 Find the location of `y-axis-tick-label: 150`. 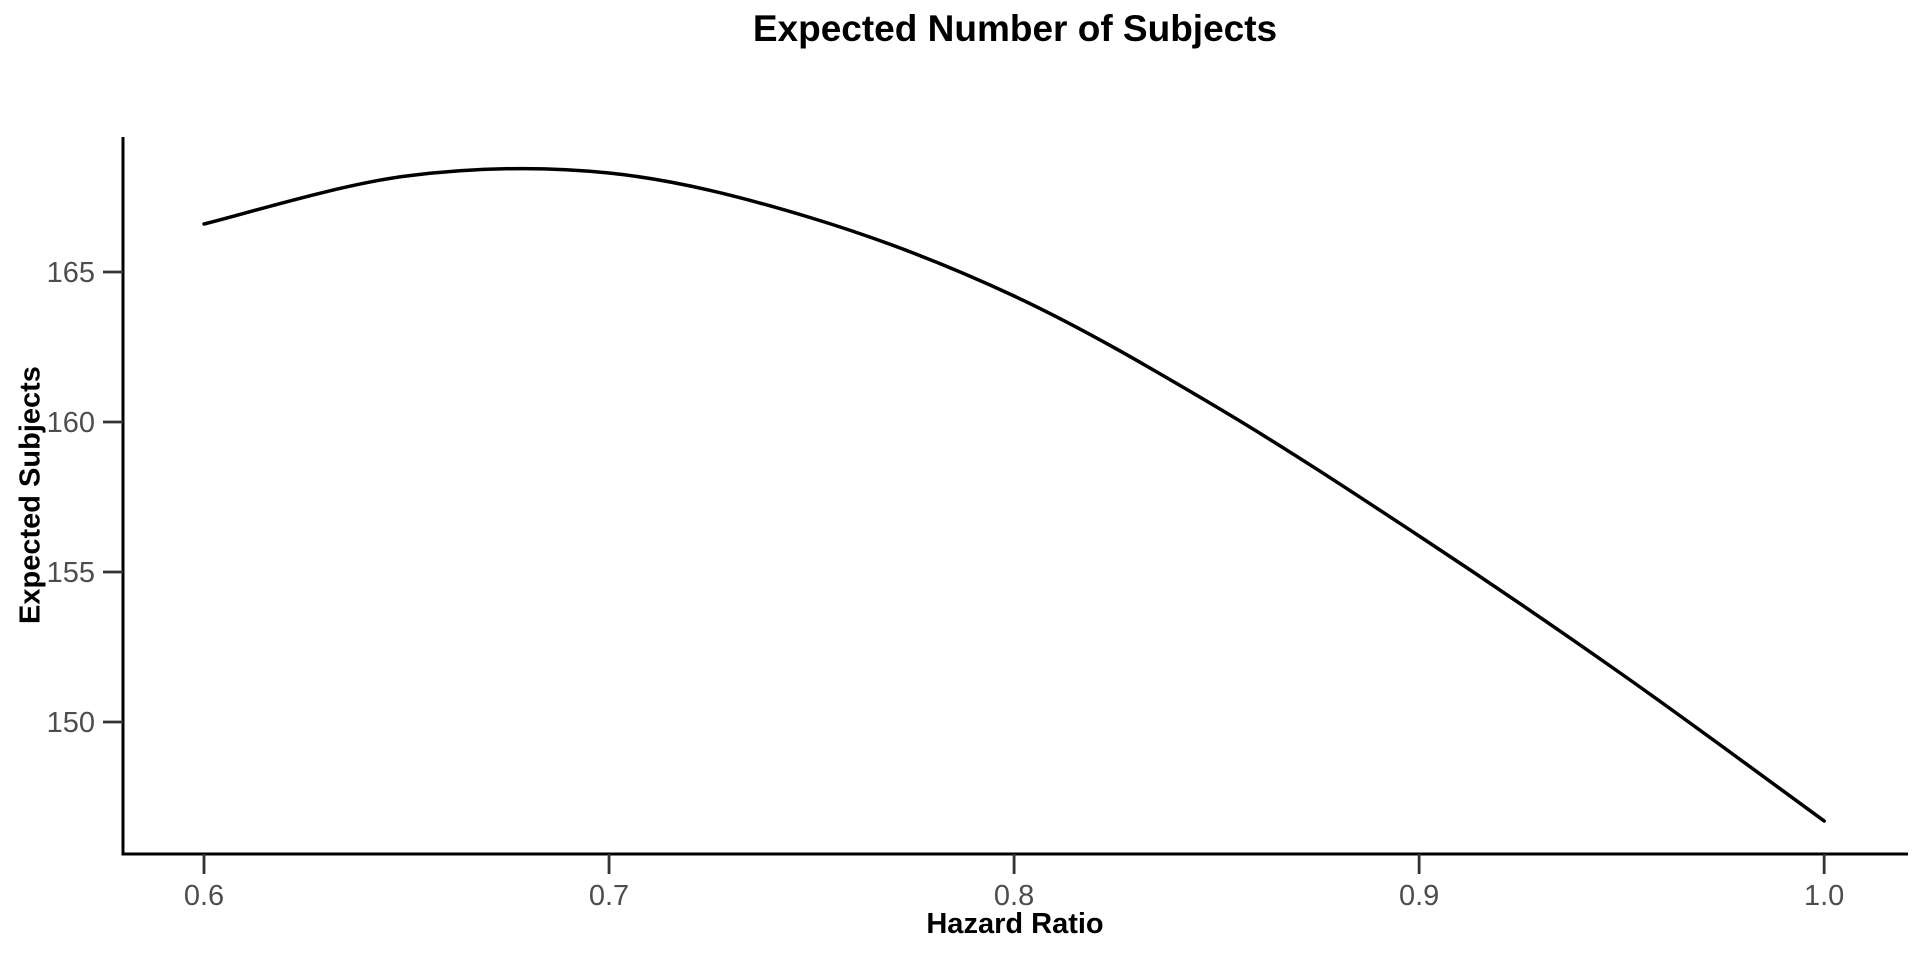

y-axis-tick-label: 150 is located at coordinates (71, 723).